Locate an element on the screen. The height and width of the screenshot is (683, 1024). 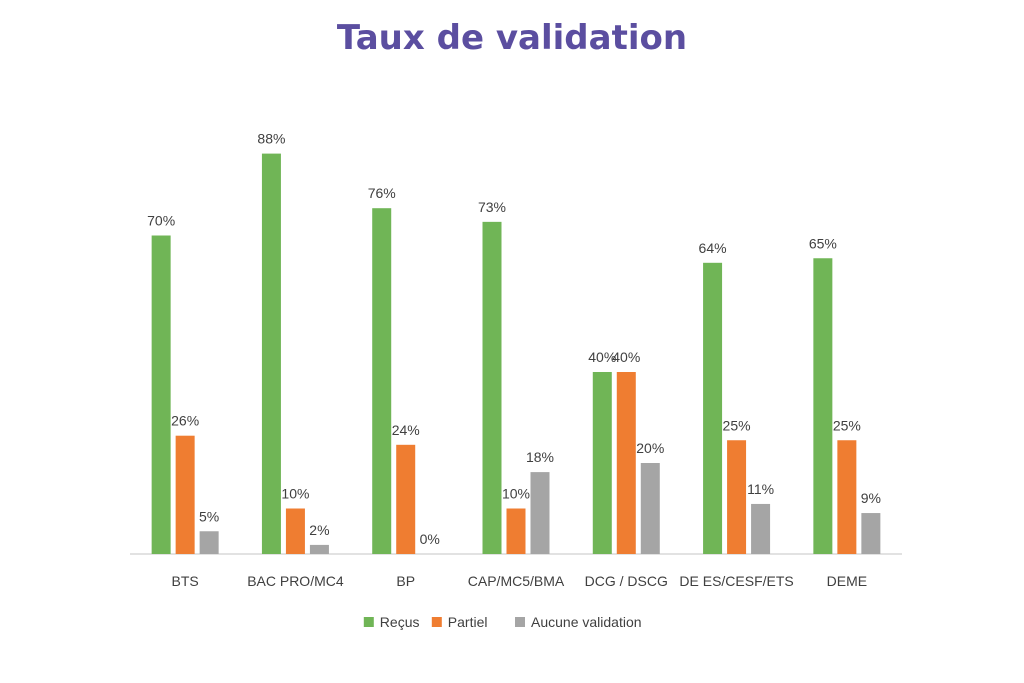
category-label: DE ES/CESF/ETS is located at coordinates (736, 581).